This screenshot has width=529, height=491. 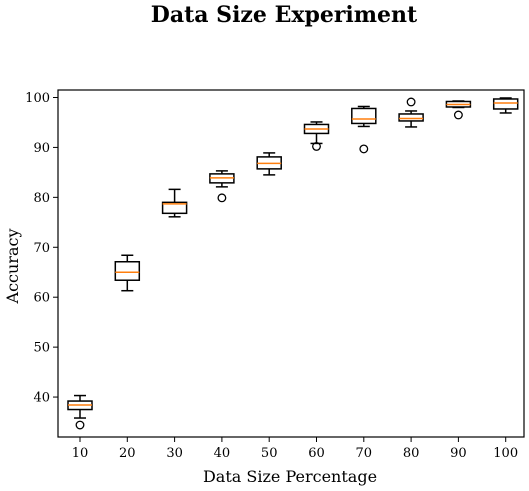 I want to click on x-tick-label: 80, so click(x=411, y=453).